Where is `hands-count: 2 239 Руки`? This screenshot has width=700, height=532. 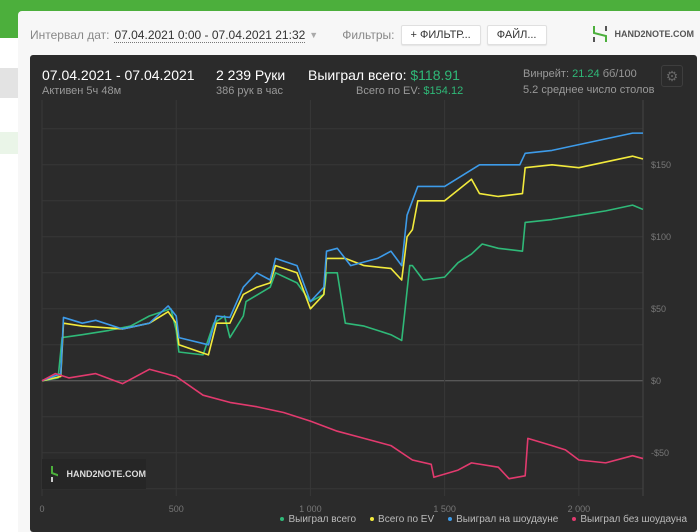
hands-count: 2 239 Руки is located at coordinates (251, 75).